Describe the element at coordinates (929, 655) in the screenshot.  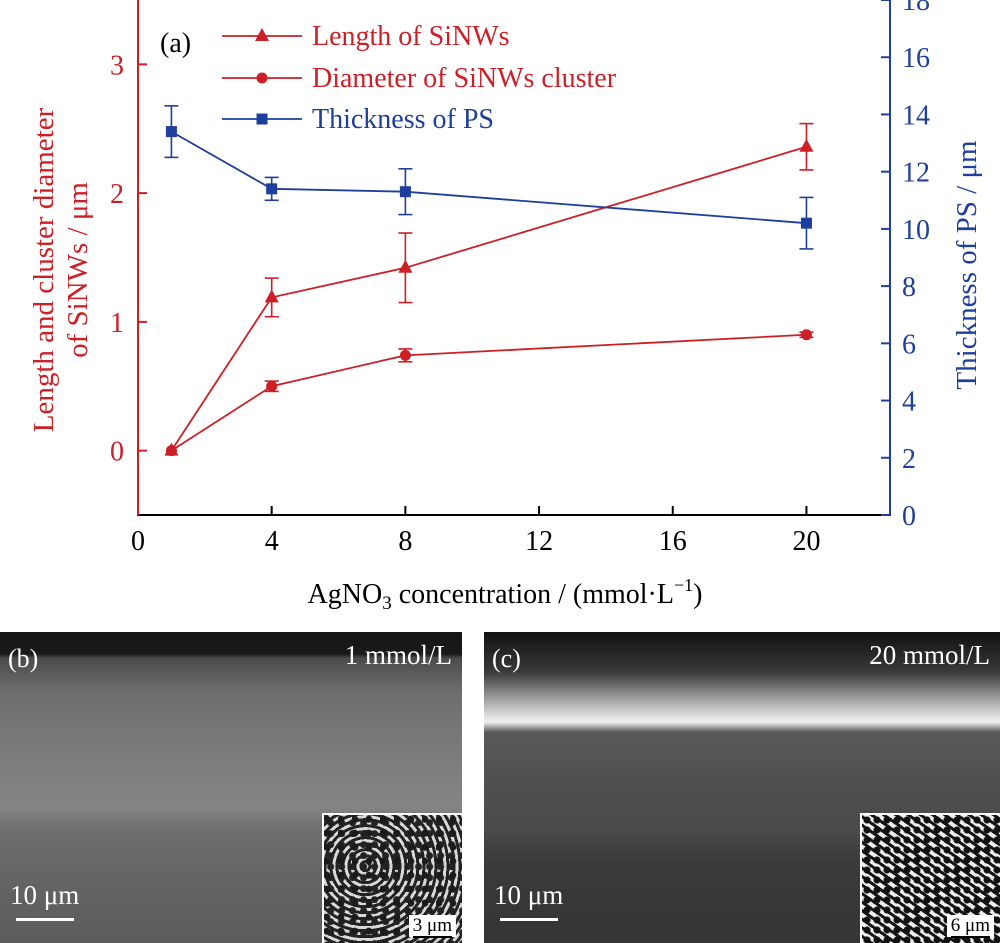
I see `panel-c-concentration: 20 mmol/L` at that location.